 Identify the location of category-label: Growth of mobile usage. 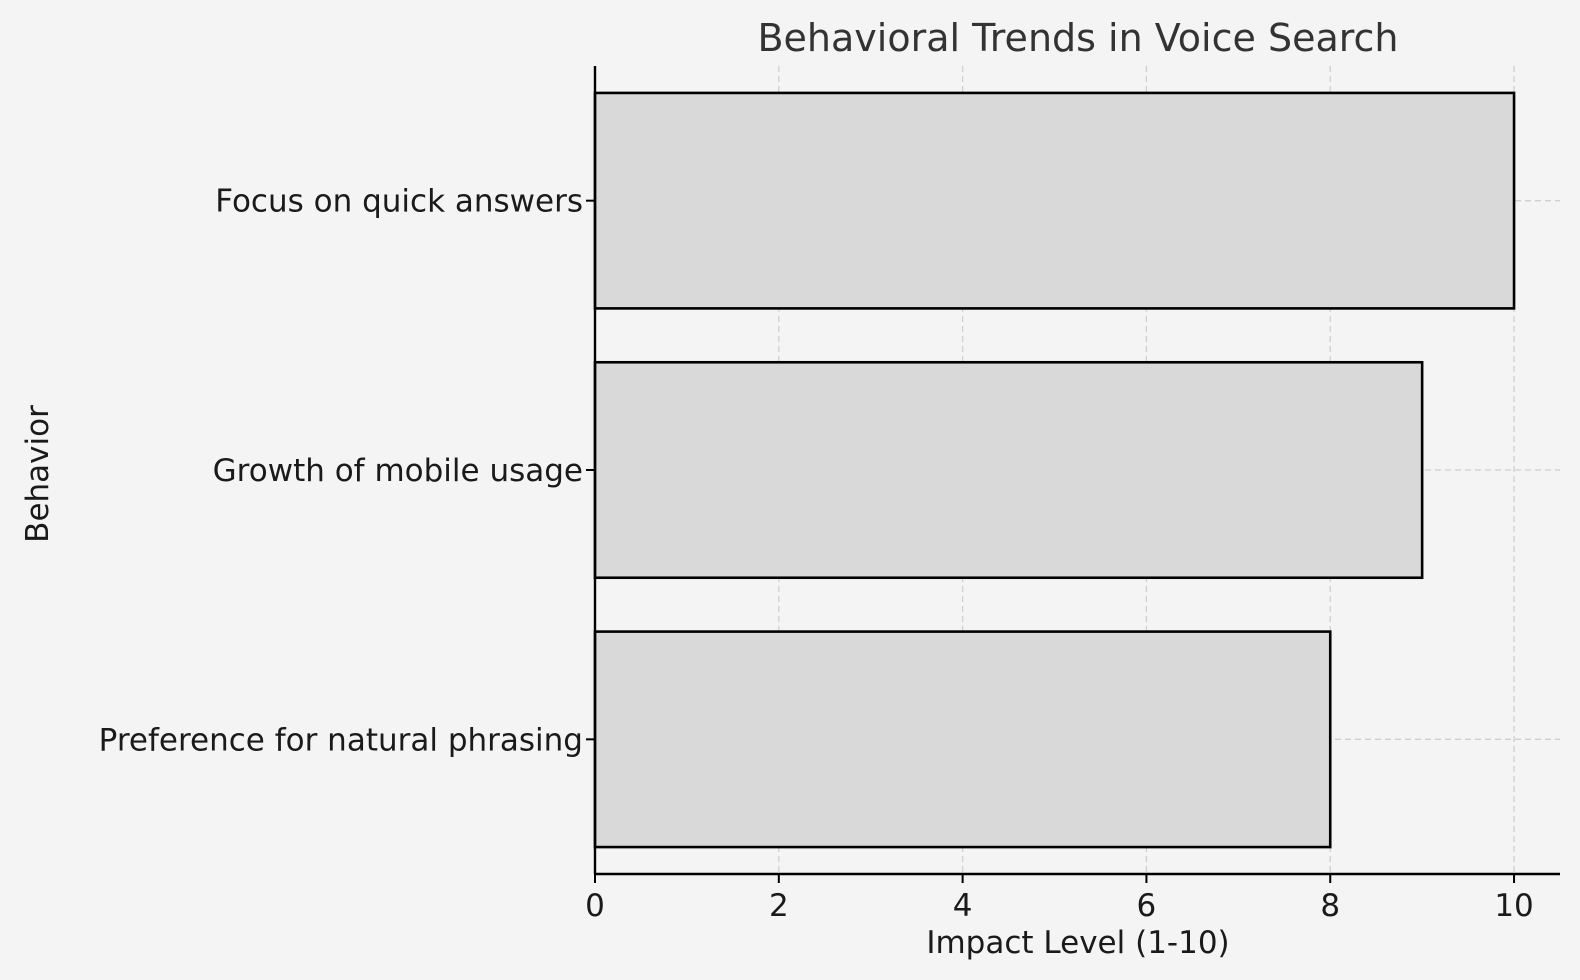
(398, 471).